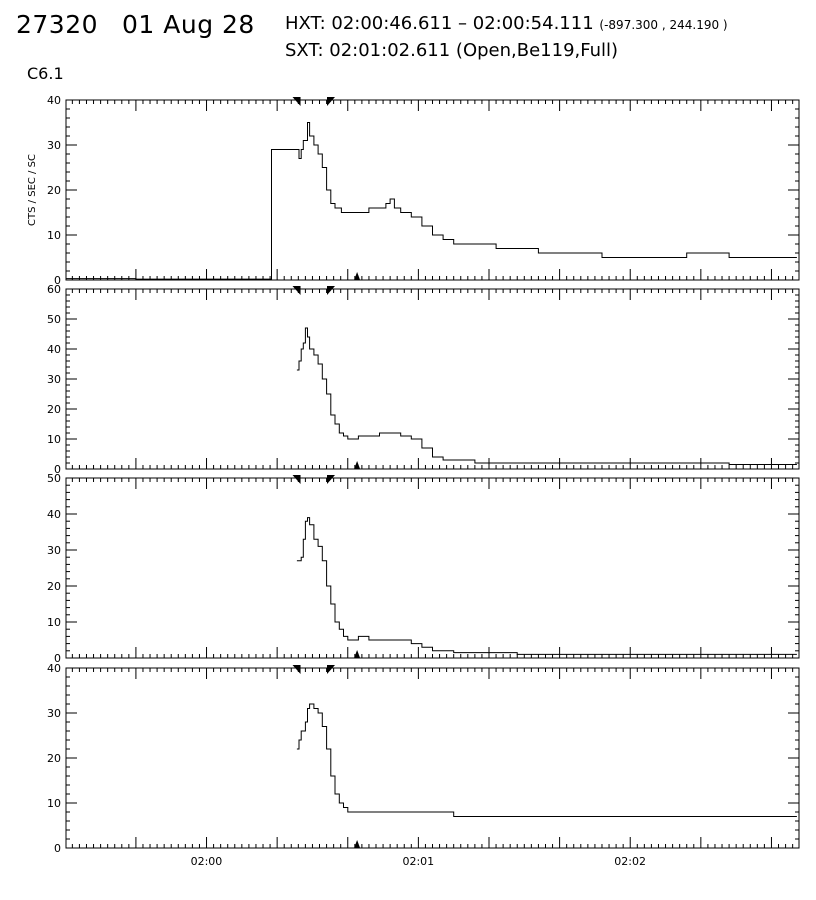 Image resolution: width=816 pixels, height=900 pixels. What do you see at coordinates (546, 586) in the screenshot?
I see `panel-3-series-1-line` at bounding box center [546, 586].